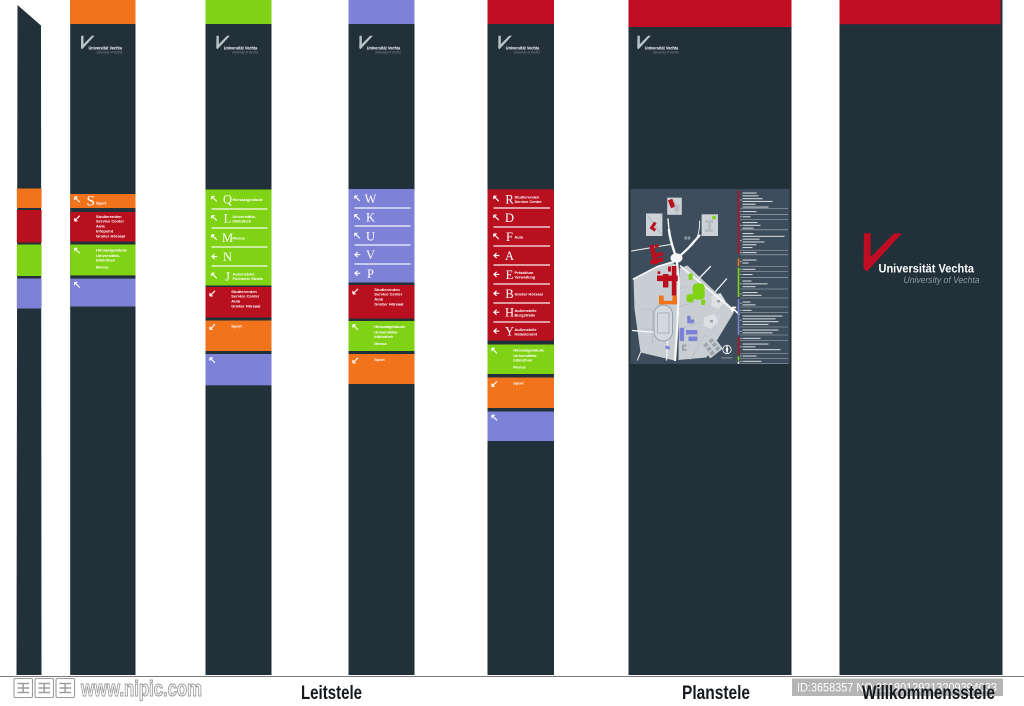 This screenshot has height=706, width=1024. I want to click on svg-text: Infopoint, so click(105, 231).